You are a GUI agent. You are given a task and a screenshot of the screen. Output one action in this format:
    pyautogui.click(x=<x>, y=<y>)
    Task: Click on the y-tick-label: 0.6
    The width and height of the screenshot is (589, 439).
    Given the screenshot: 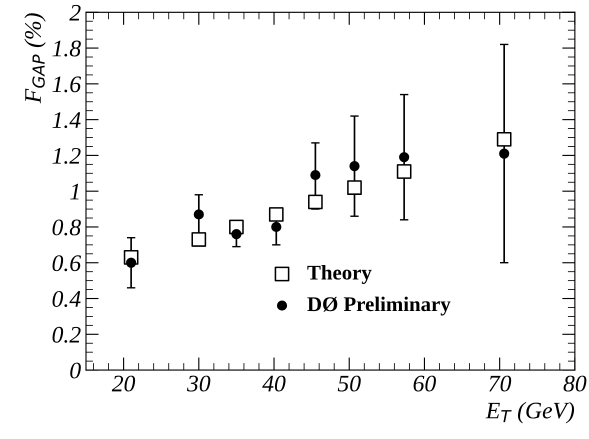 What is the action you would take?
    pyautogui.click(x=67, y=263)
    